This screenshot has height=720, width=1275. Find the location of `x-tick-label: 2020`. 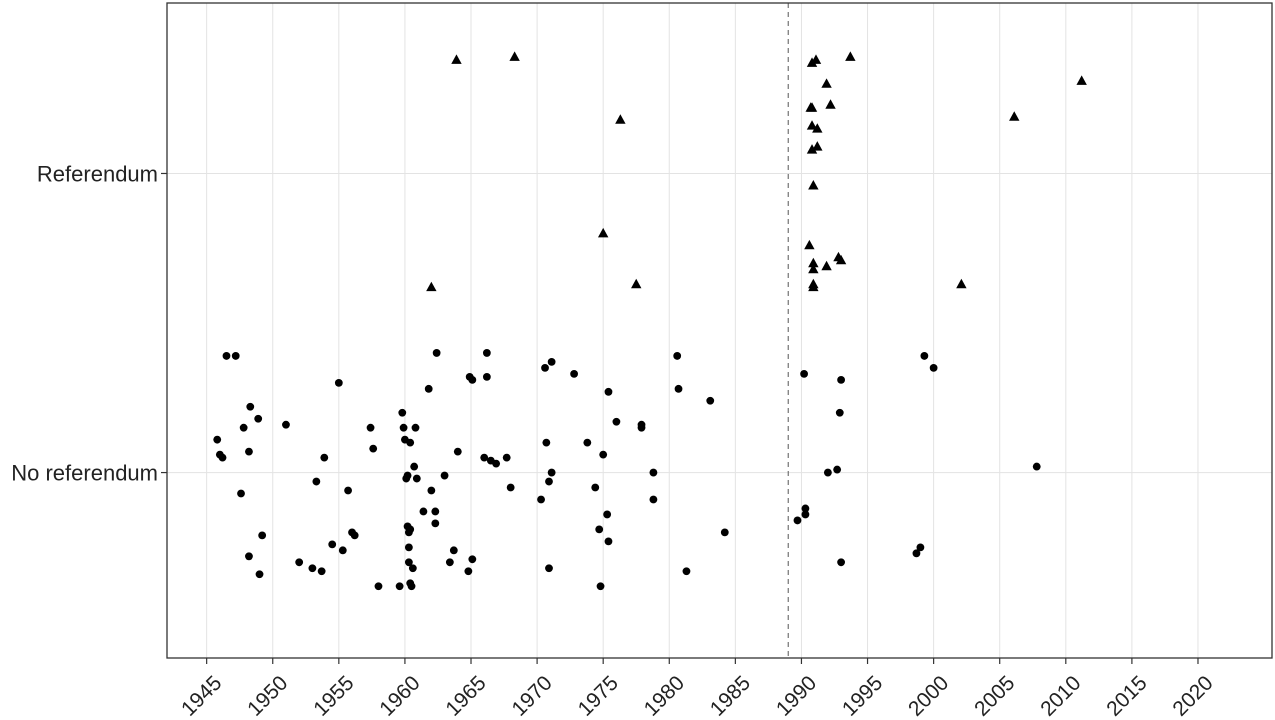

x-tick-label: 2020 is located at coordinates (1192, 695).